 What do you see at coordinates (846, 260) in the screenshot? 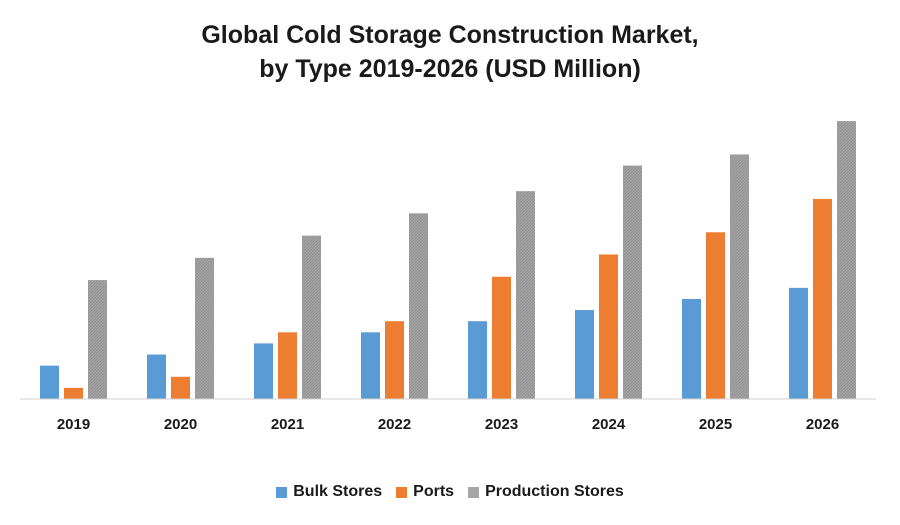
I see `bar-production-stores-2026` at bounding box center [846, 260].